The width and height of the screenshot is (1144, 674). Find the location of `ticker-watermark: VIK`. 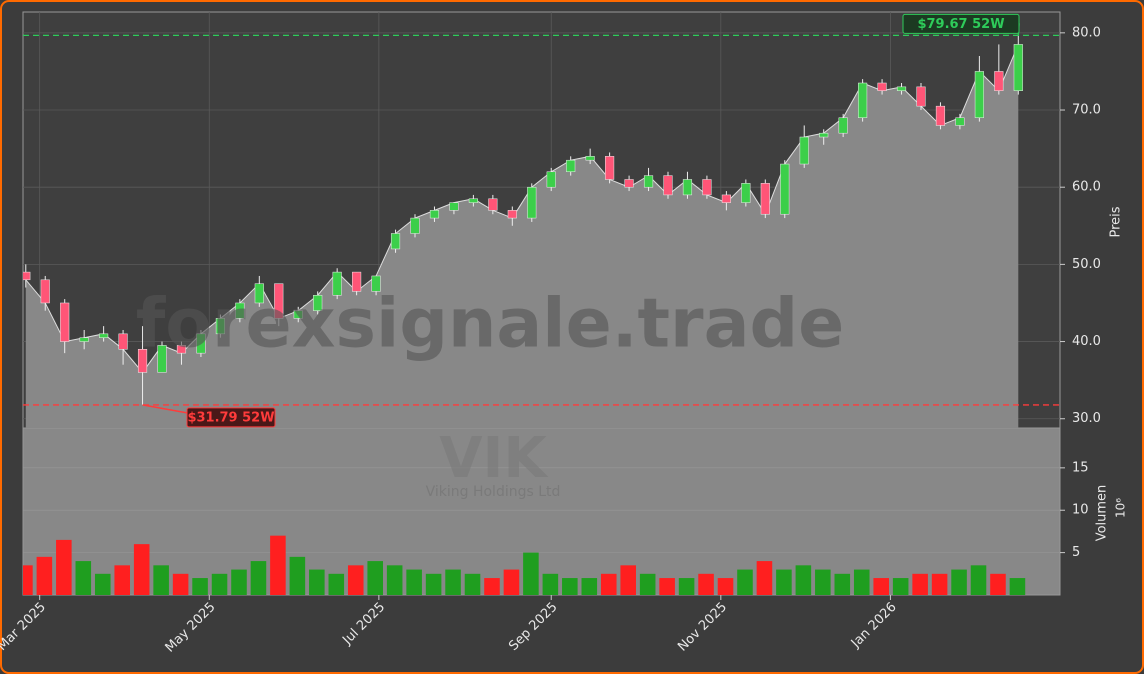

ticker-watermark: VIK is located at coordinates (494, 458).